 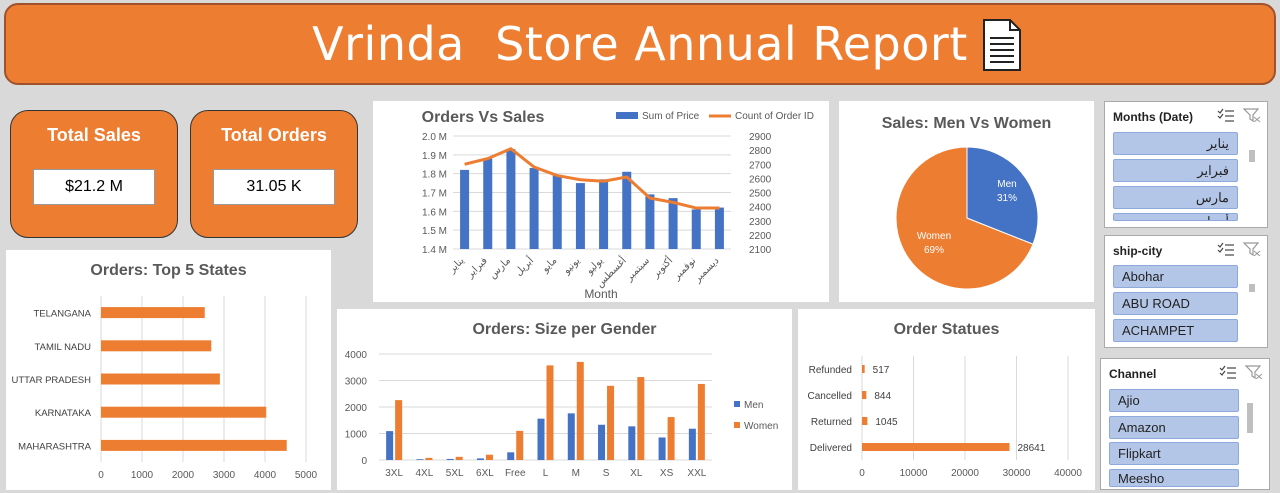 I want to click on x-tick-label: أبريل, so click(x=524, y=266).